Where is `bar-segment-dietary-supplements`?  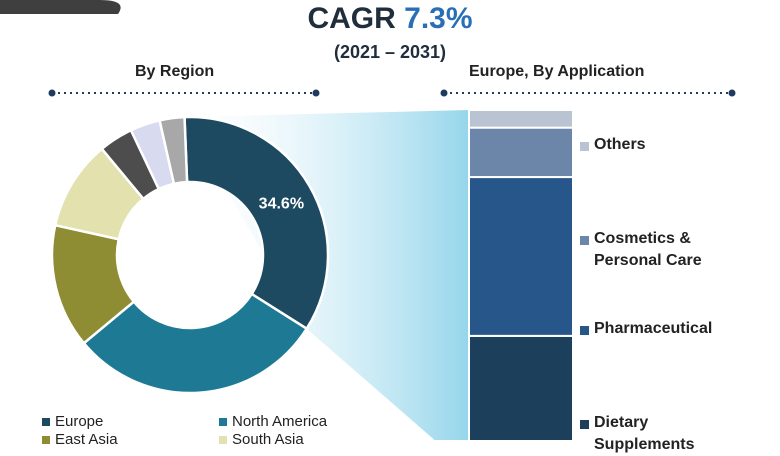 bar-segment-dietary-supplements is located at coordinates (521, 387).